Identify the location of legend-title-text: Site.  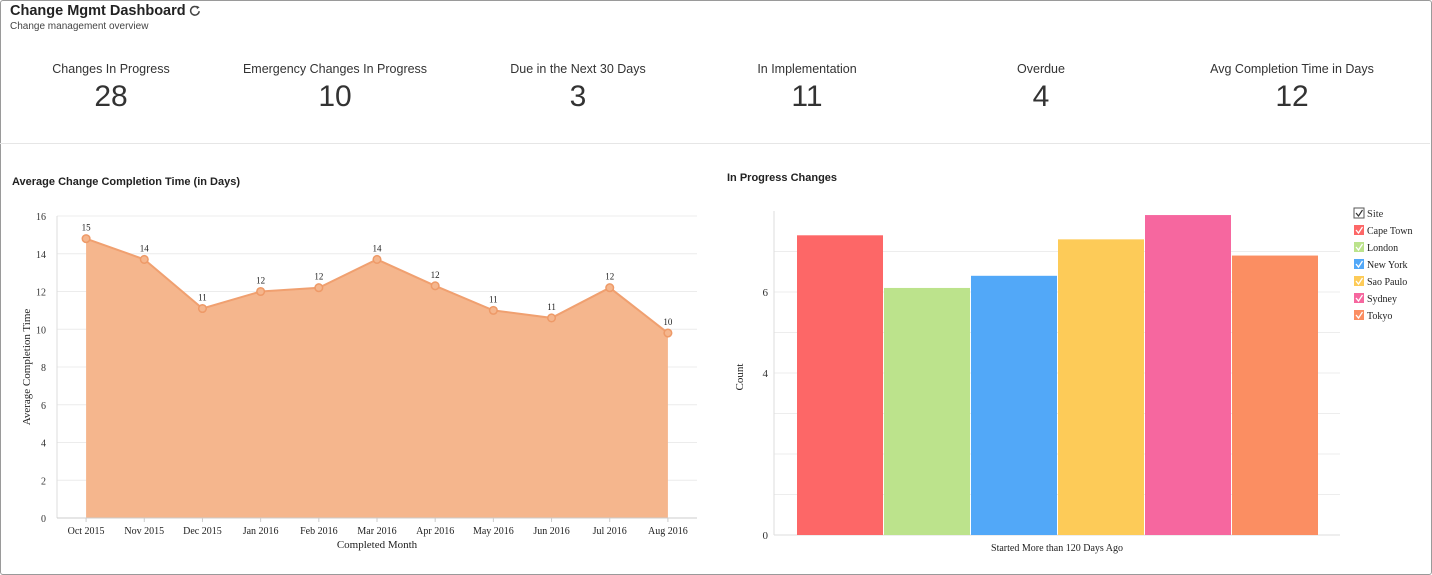
(1375, 214).